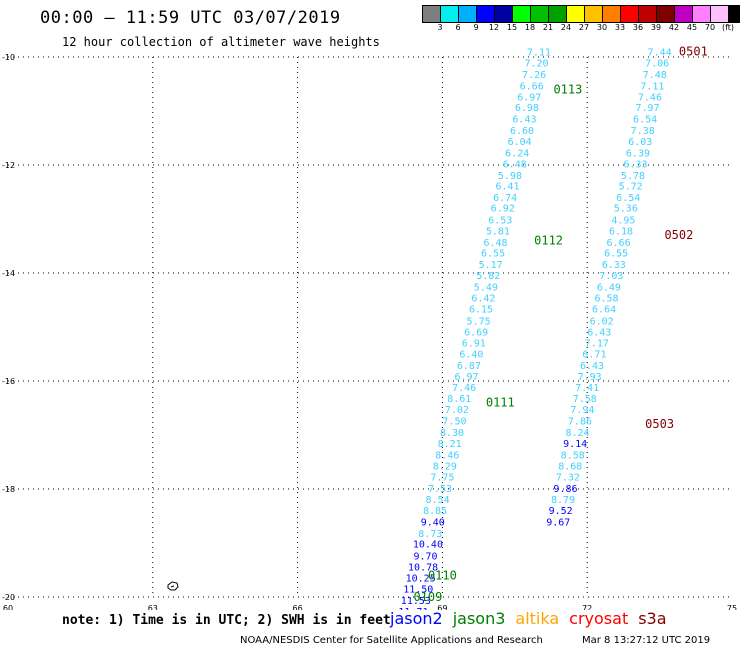  Describe the element at coordinates (587, 388) in the screenshot. I see `wave-height-label: 7.41` at that location.